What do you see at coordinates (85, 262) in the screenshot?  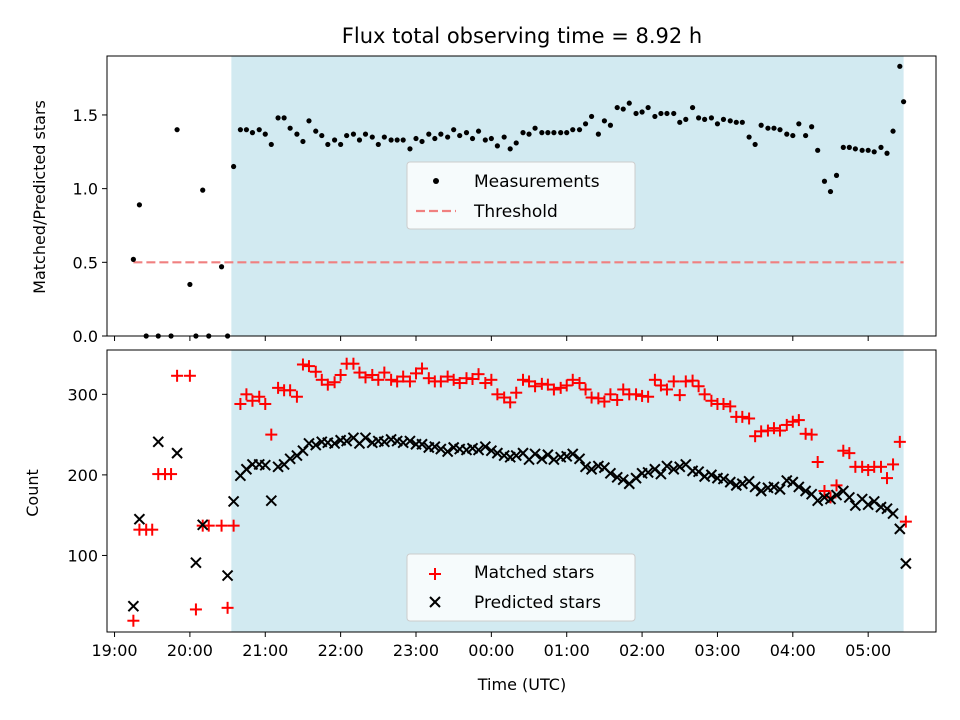 I see `y-tick-label: 0.5` at bounding box center [85, 262].